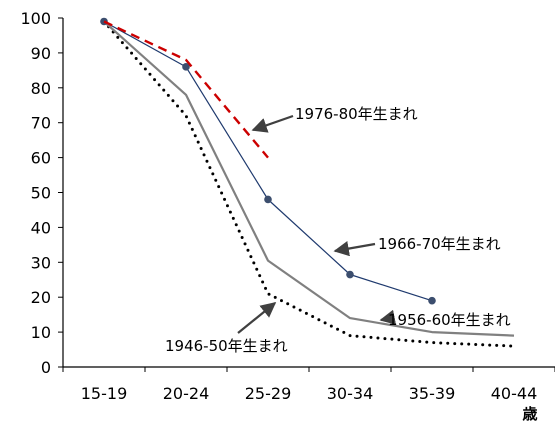 This screenshot has width=555, height=424. Describe the element at coordinates (439, 244) in the screenshot. I see `annotation-label-1: 1966-70年生まれ` at that location.